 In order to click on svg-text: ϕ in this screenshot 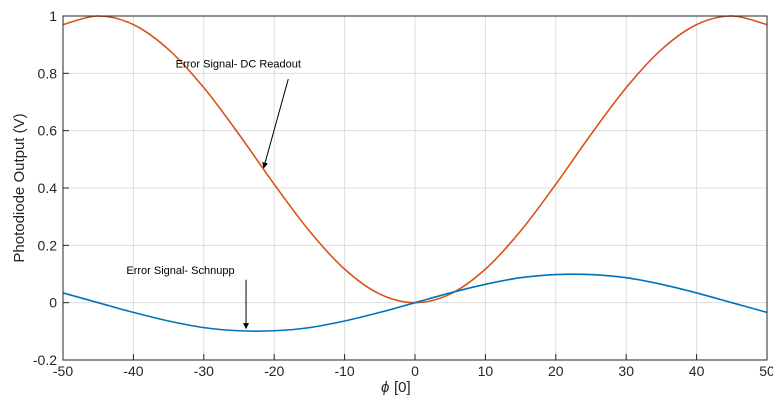, I will do `click(385, 387)`.